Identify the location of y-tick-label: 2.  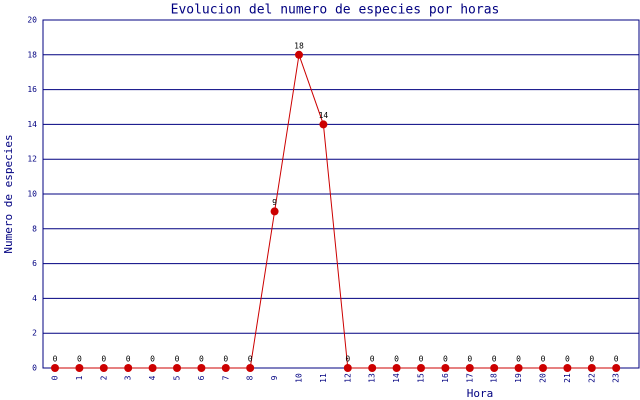
(34, 333).